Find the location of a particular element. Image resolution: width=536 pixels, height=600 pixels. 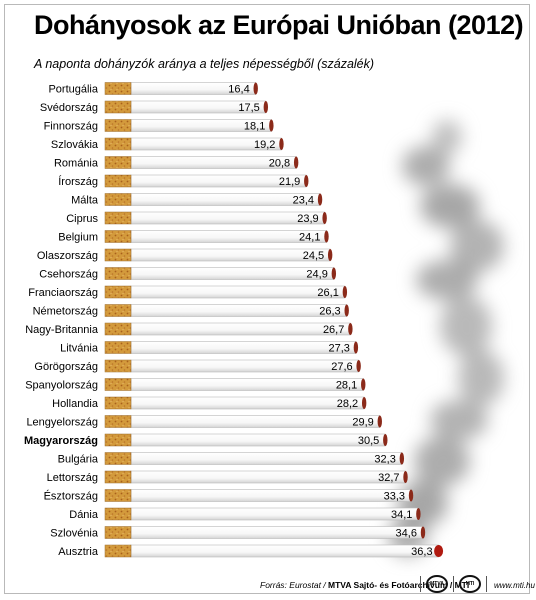

category-label: Lengyelország is located at coordinates (62, 423).